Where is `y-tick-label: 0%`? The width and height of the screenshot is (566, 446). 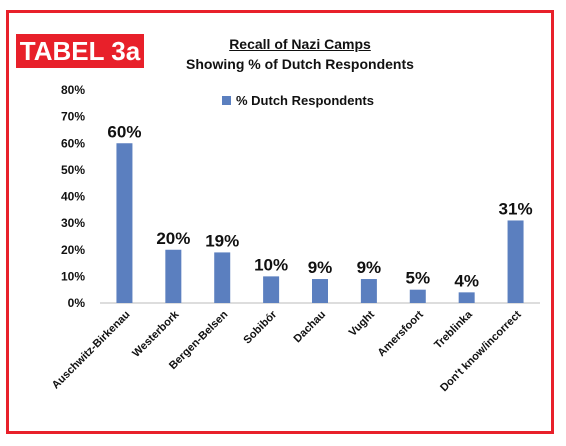 y-tick-label: 0% is located at coordinates (77, 303).